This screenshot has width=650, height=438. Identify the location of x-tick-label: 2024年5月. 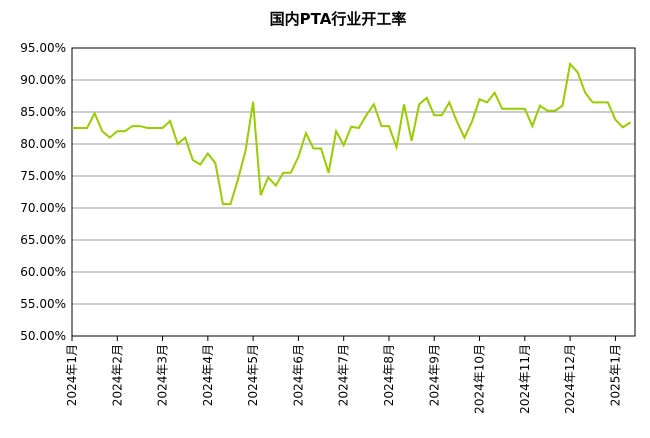
(253, 375).